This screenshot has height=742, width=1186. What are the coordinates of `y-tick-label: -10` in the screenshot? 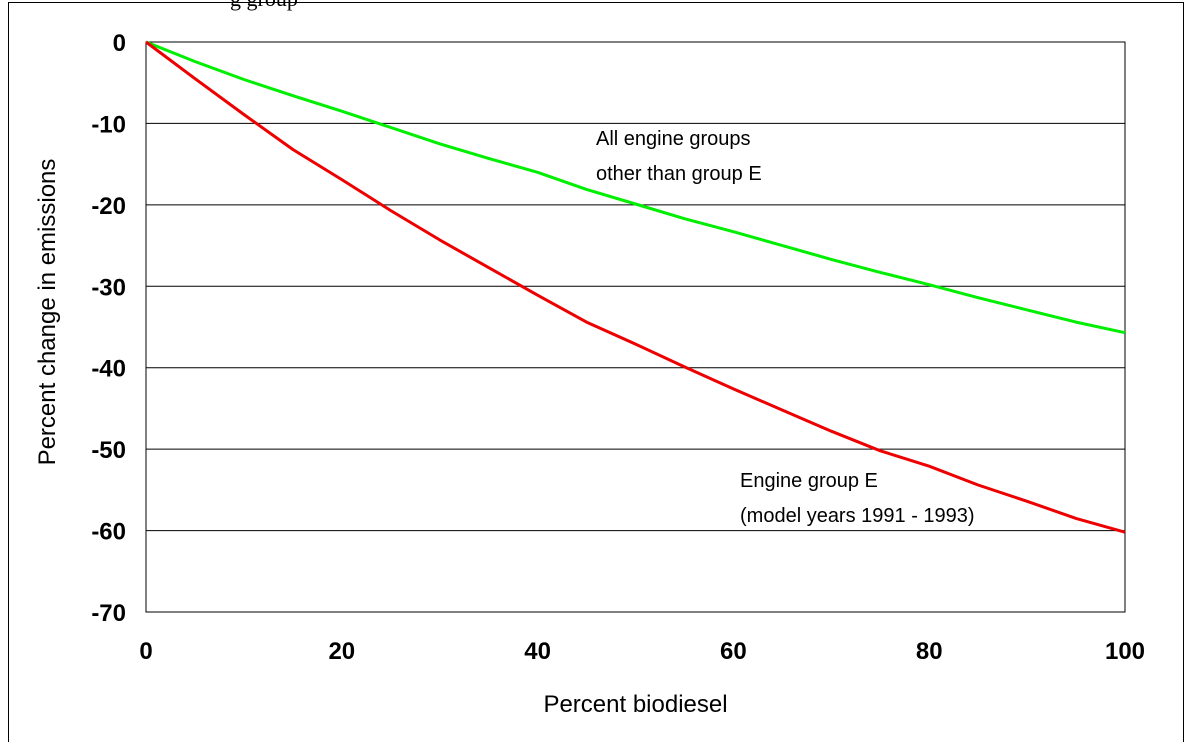 It's located at (108, 124).